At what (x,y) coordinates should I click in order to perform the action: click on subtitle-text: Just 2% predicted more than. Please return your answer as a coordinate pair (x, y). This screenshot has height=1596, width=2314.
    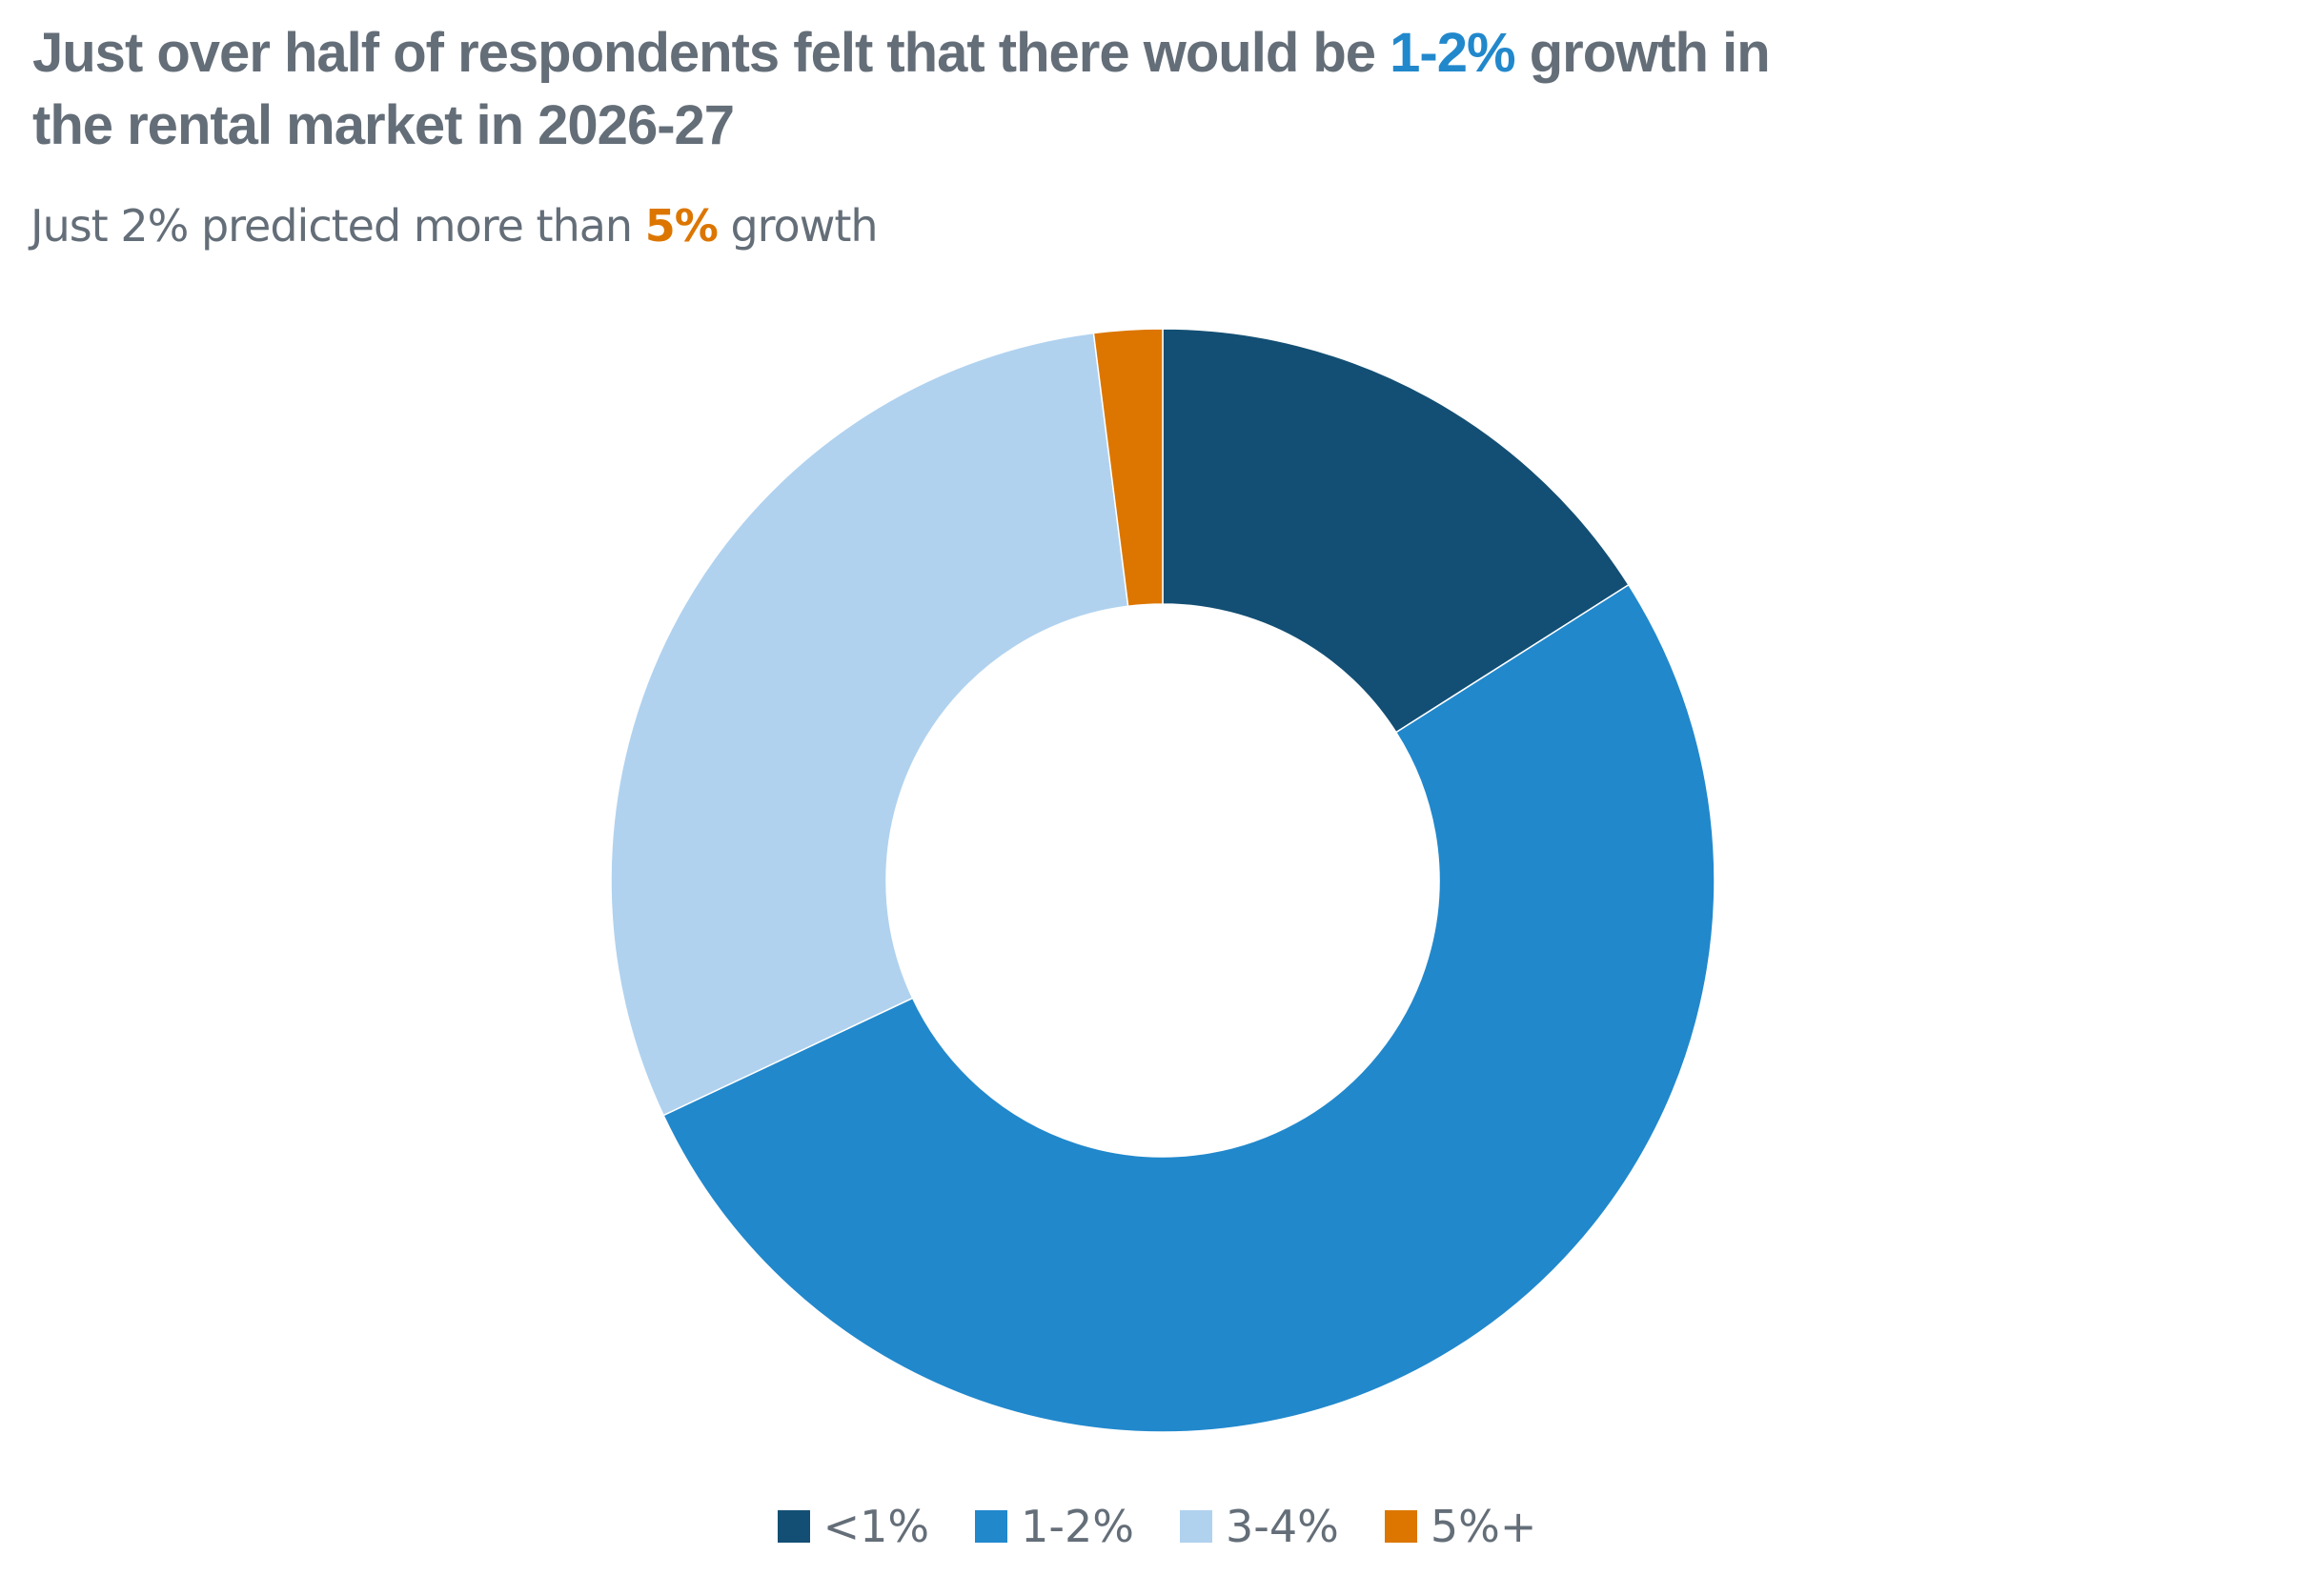
    Looking at the image, I should click on (337, 226).